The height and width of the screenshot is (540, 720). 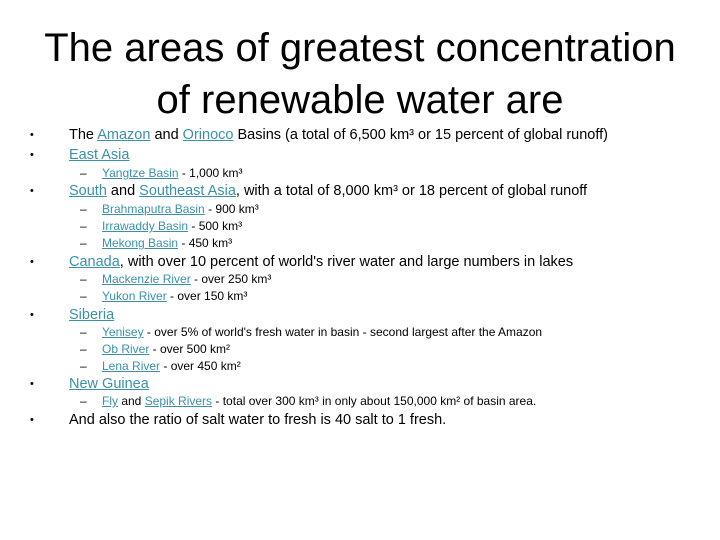 I want to click on slide-title-line-1: The areas of greatest concentration, so click(x=360, y=48).